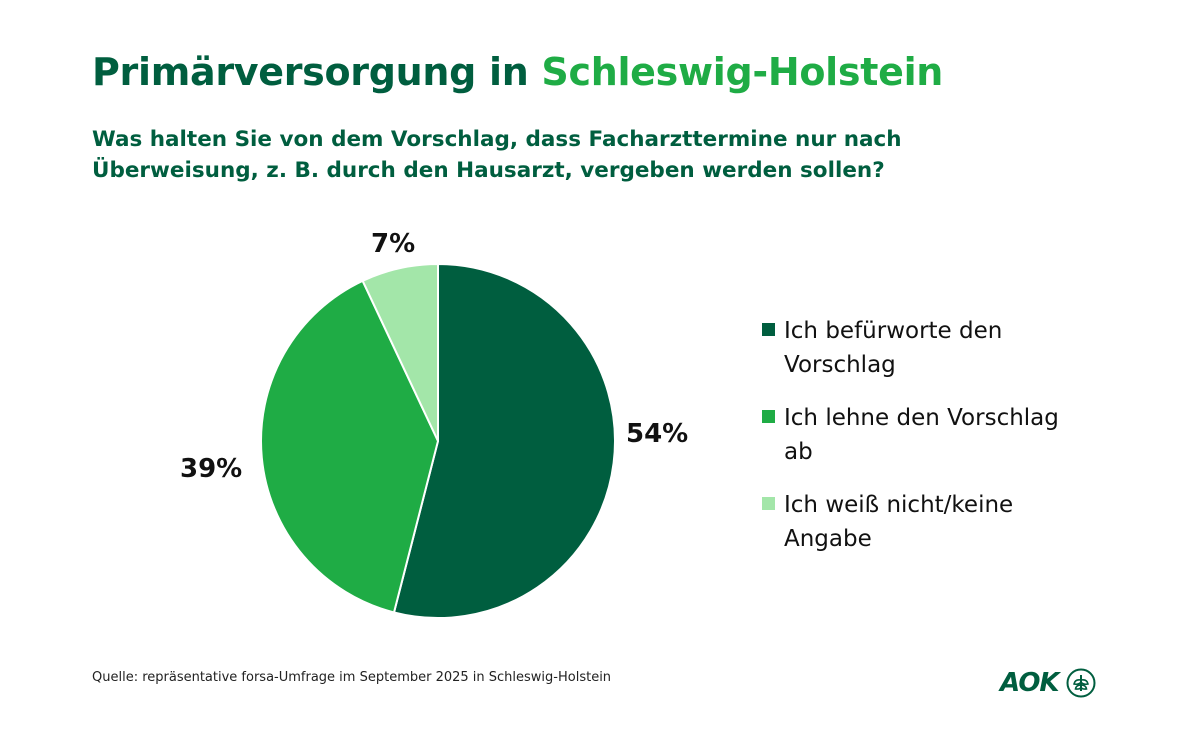 The image size is (1200, 750). What do you see at coordinates (310, 72) in the screenshot?
I see `title-part-1: Primärversorgung in` at bounding box center [310, 72].